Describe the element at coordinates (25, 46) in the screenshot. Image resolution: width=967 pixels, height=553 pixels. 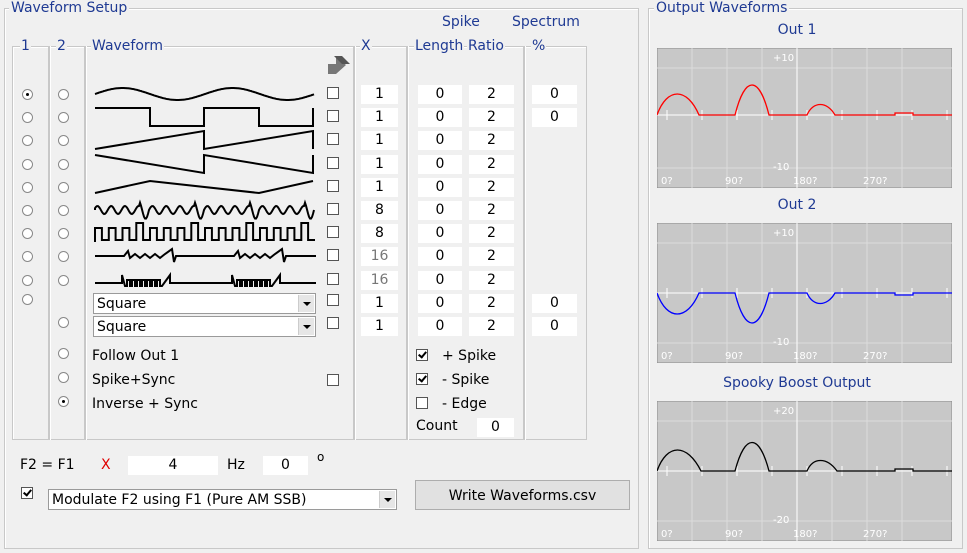
I see `col-header: 1` at that location.